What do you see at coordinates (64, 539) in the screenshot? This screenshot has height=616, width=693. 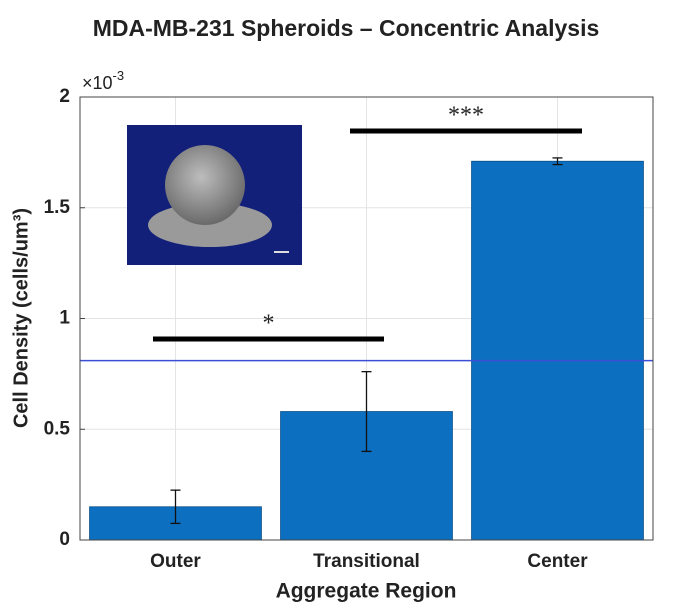 I see `y-tick-label: 0` at bounding box center [64, 539].